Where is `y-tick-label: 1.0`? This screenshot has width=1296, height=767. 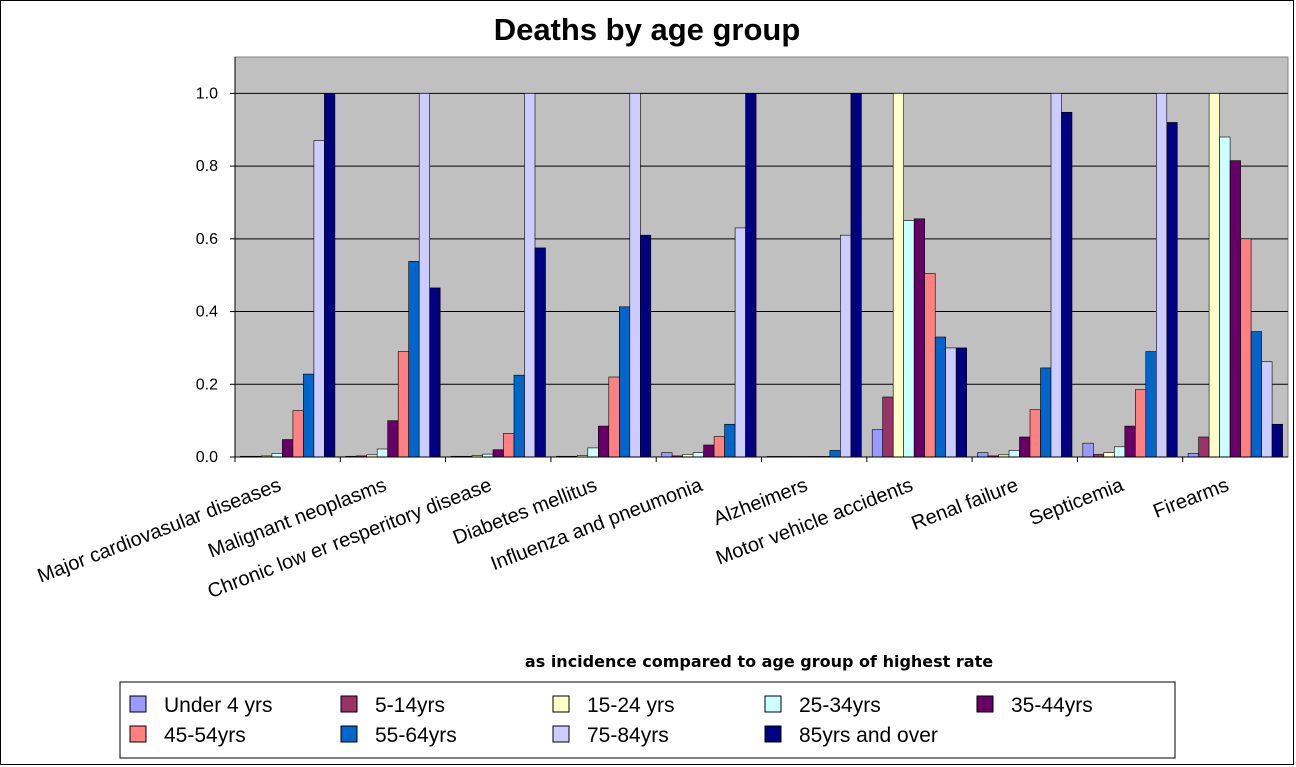
y-tick-label: 1.0 is located at coordinates (207, 93).